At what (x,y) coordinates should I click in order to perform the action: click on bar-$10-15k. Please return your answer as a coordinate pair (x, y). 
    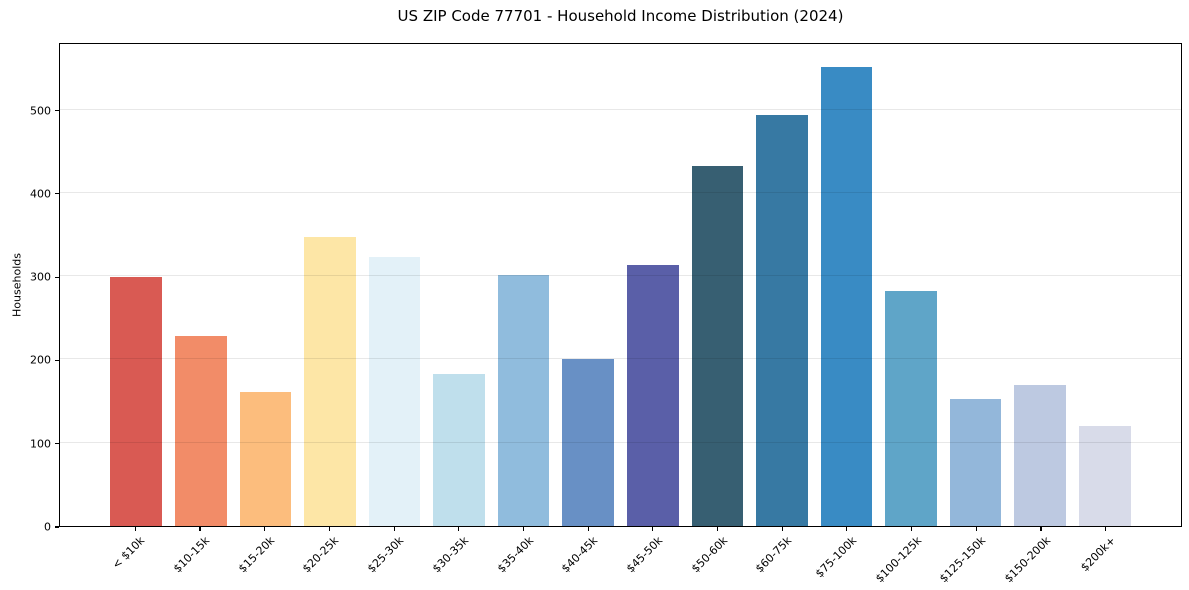
    Looking at the image, I should click on (201, 431).